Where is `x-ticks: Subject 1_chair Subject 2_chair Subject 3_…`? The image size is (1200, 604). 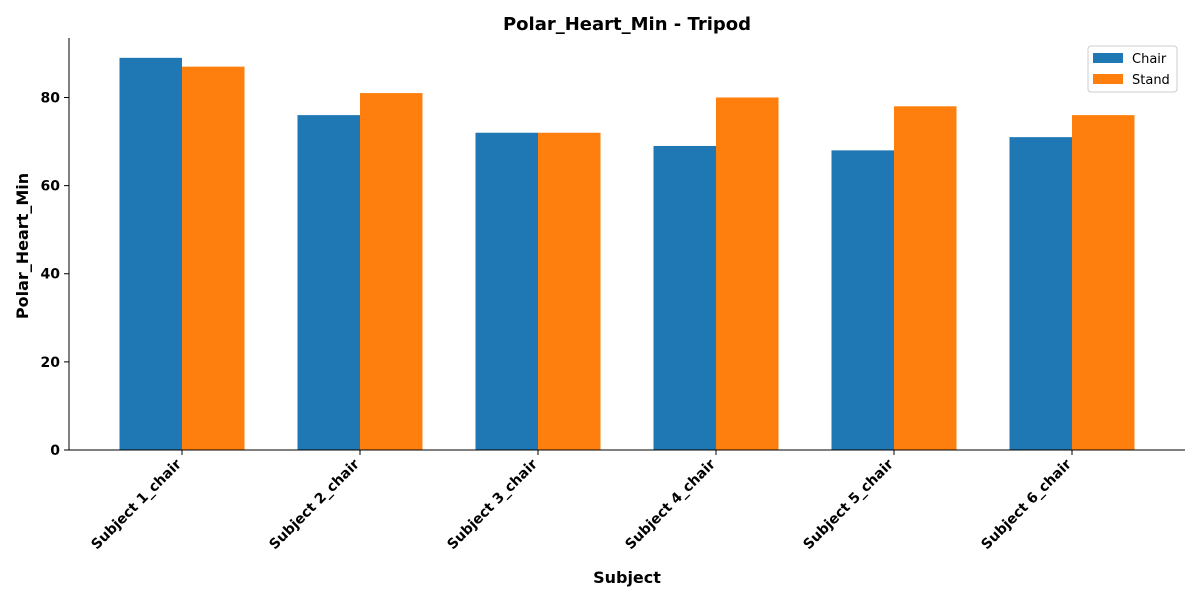
x-ticks: Subject 1_chair Subject 2_chair Subject 3_… is located at coordinates (581, 501).